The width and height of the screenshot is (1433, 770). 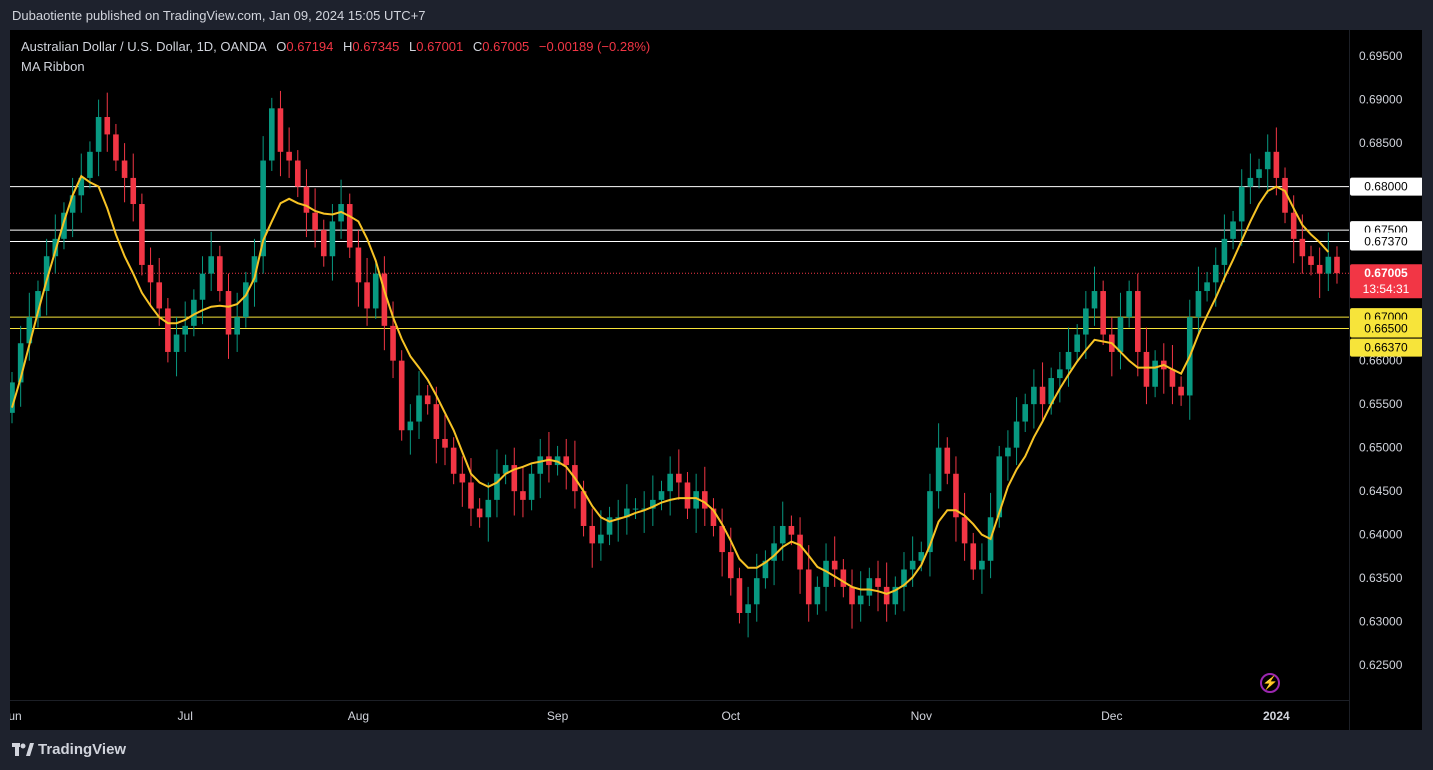 I want to click on price-tick-label: 0.65500, so click(x=1381, y=404).